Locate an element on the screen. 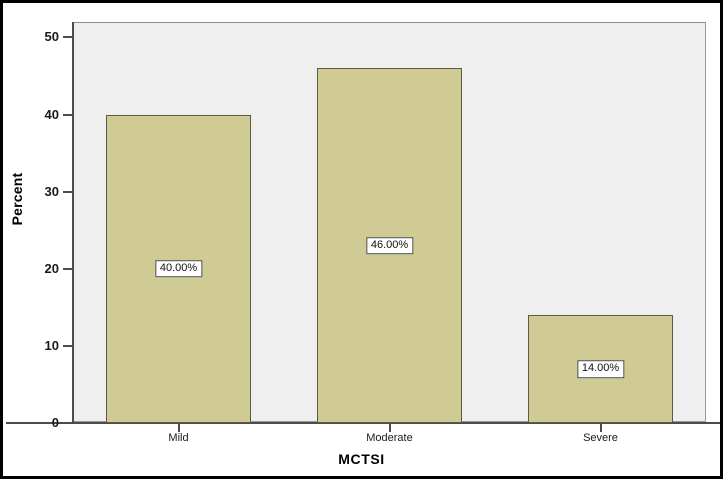  y-tick-label: 30 is located at coordinates (51, 191).